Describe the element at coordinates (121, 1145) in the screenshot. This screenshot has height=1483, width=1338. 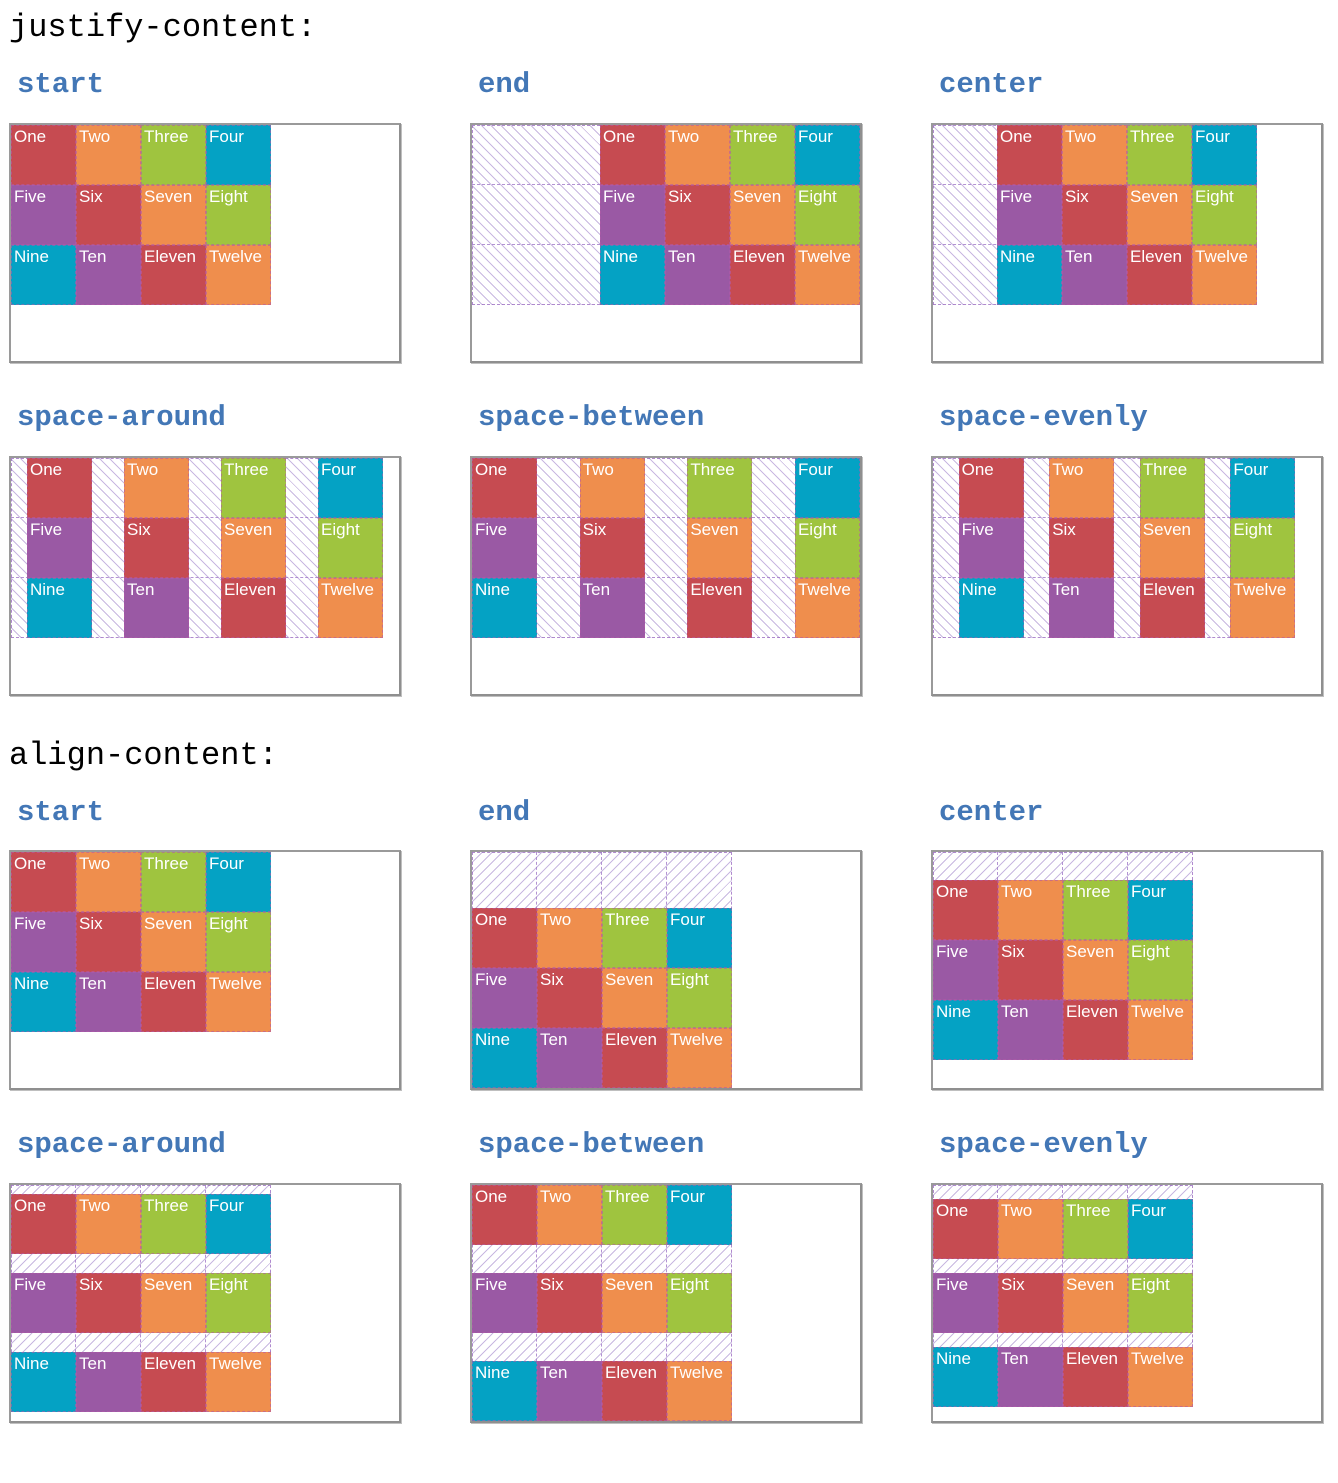
I see `example-label: space-around` at that location.